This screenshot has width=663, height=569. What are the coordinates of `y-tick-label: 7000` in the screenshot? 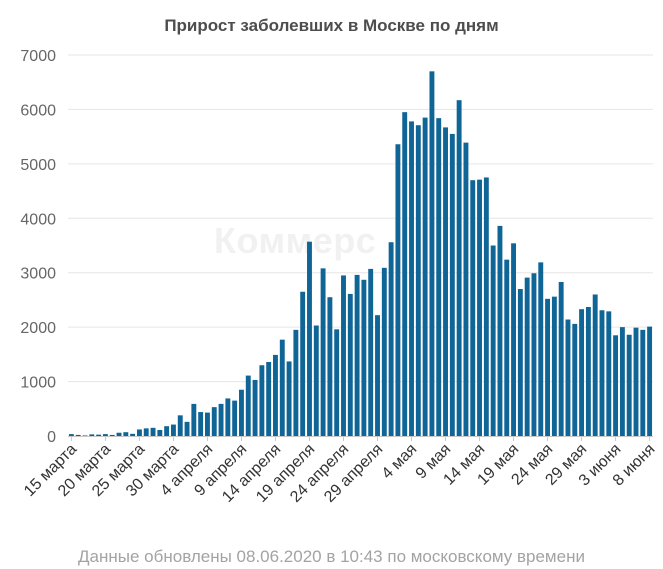 It's located at (38, 56).